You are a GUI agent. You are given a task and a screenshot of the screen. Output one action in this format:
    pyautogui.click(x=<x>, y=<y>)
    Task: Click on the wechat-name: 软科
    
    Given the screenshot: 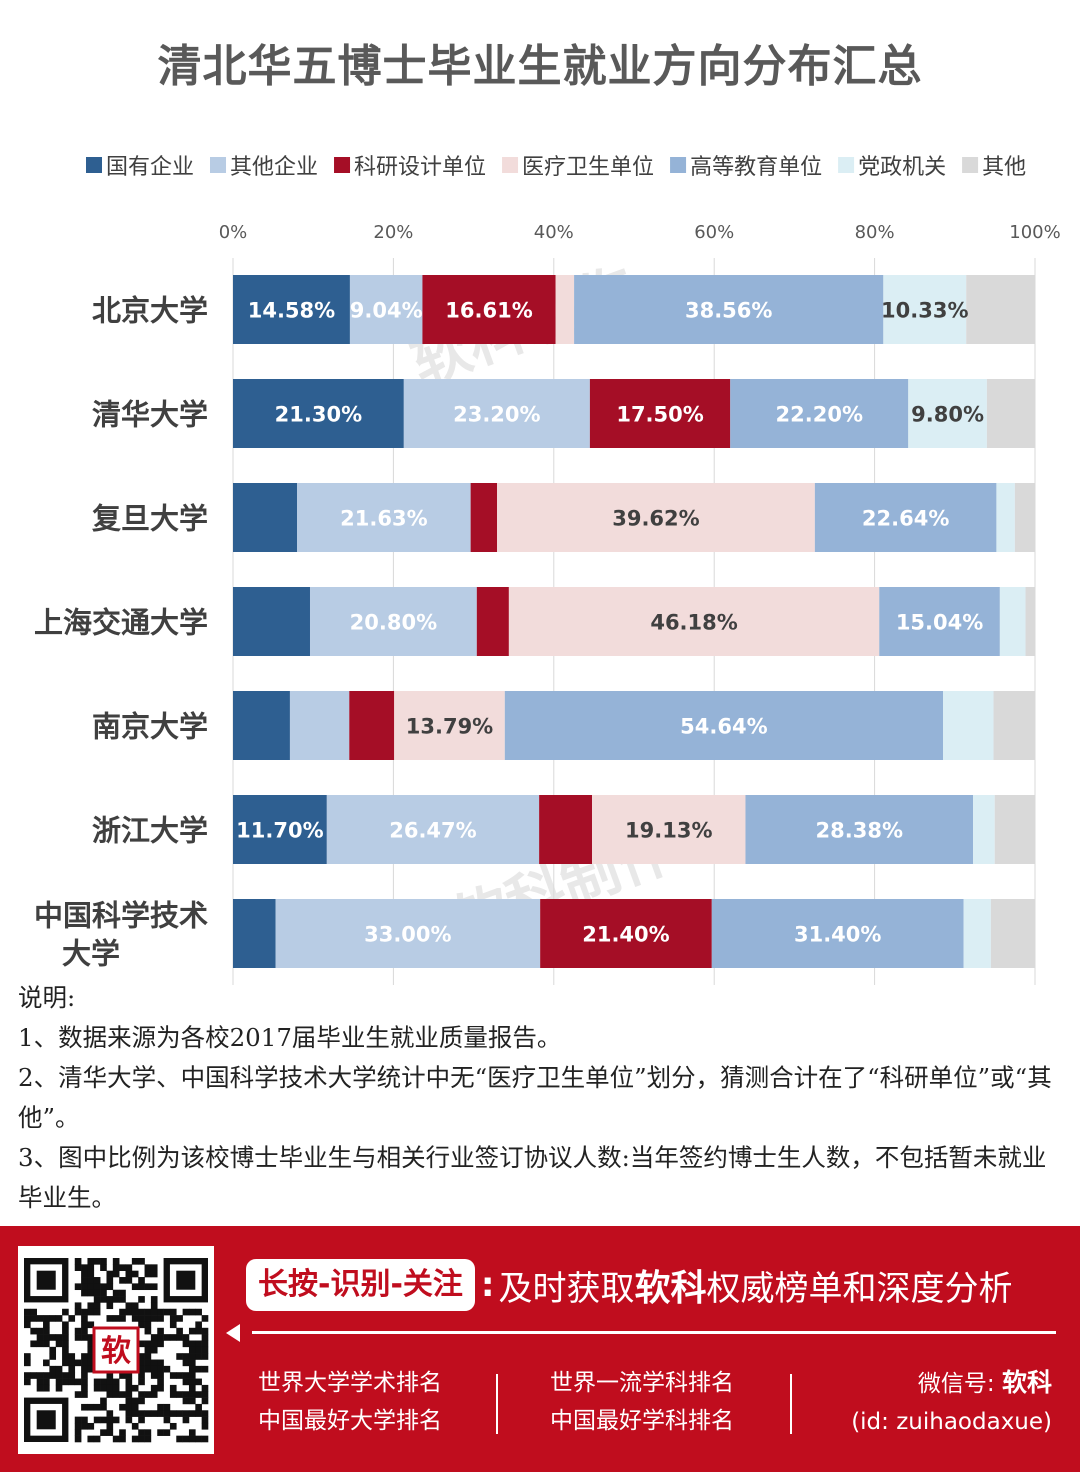 What is the action you would take?
    pyautogui.click(x=1026, y=1382)
    